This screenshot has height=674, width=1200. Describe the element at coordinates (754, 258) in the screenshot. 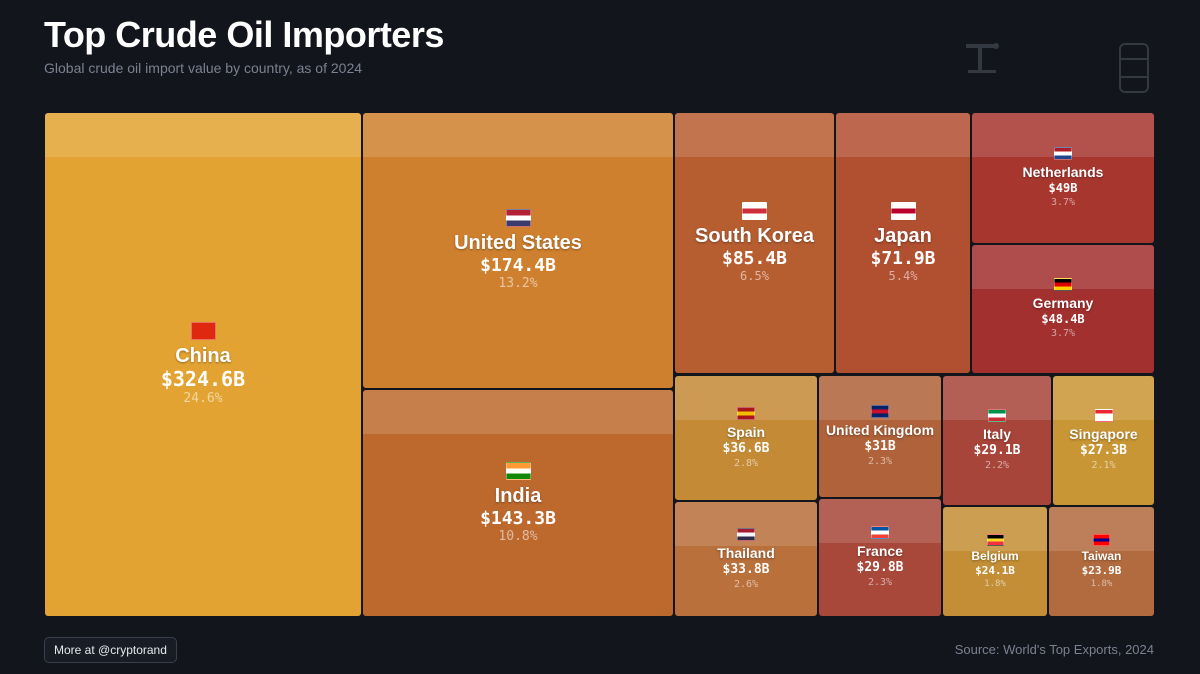

I see `import-value: $85.4B` at that location.